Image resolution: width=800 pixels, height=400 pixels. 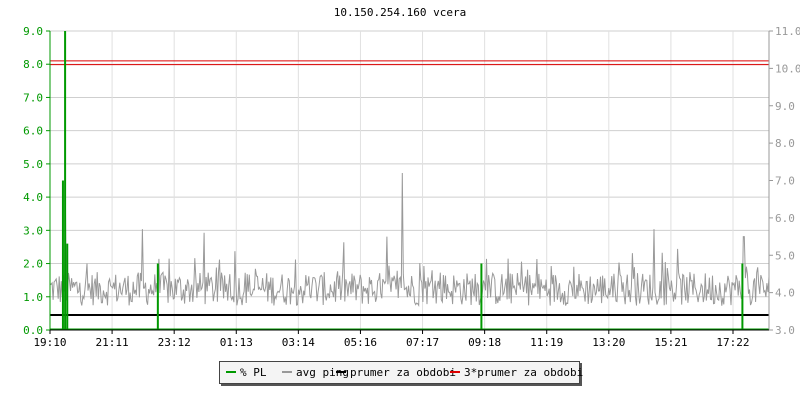 I want to click on right-tick-label: 3.0, so click(x=785, y=330).